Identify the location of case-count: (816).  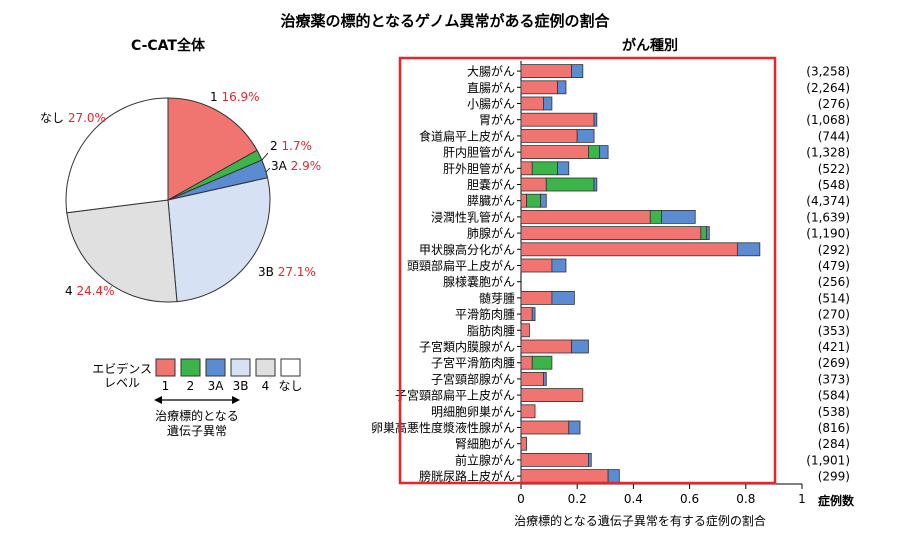
(834, 428).